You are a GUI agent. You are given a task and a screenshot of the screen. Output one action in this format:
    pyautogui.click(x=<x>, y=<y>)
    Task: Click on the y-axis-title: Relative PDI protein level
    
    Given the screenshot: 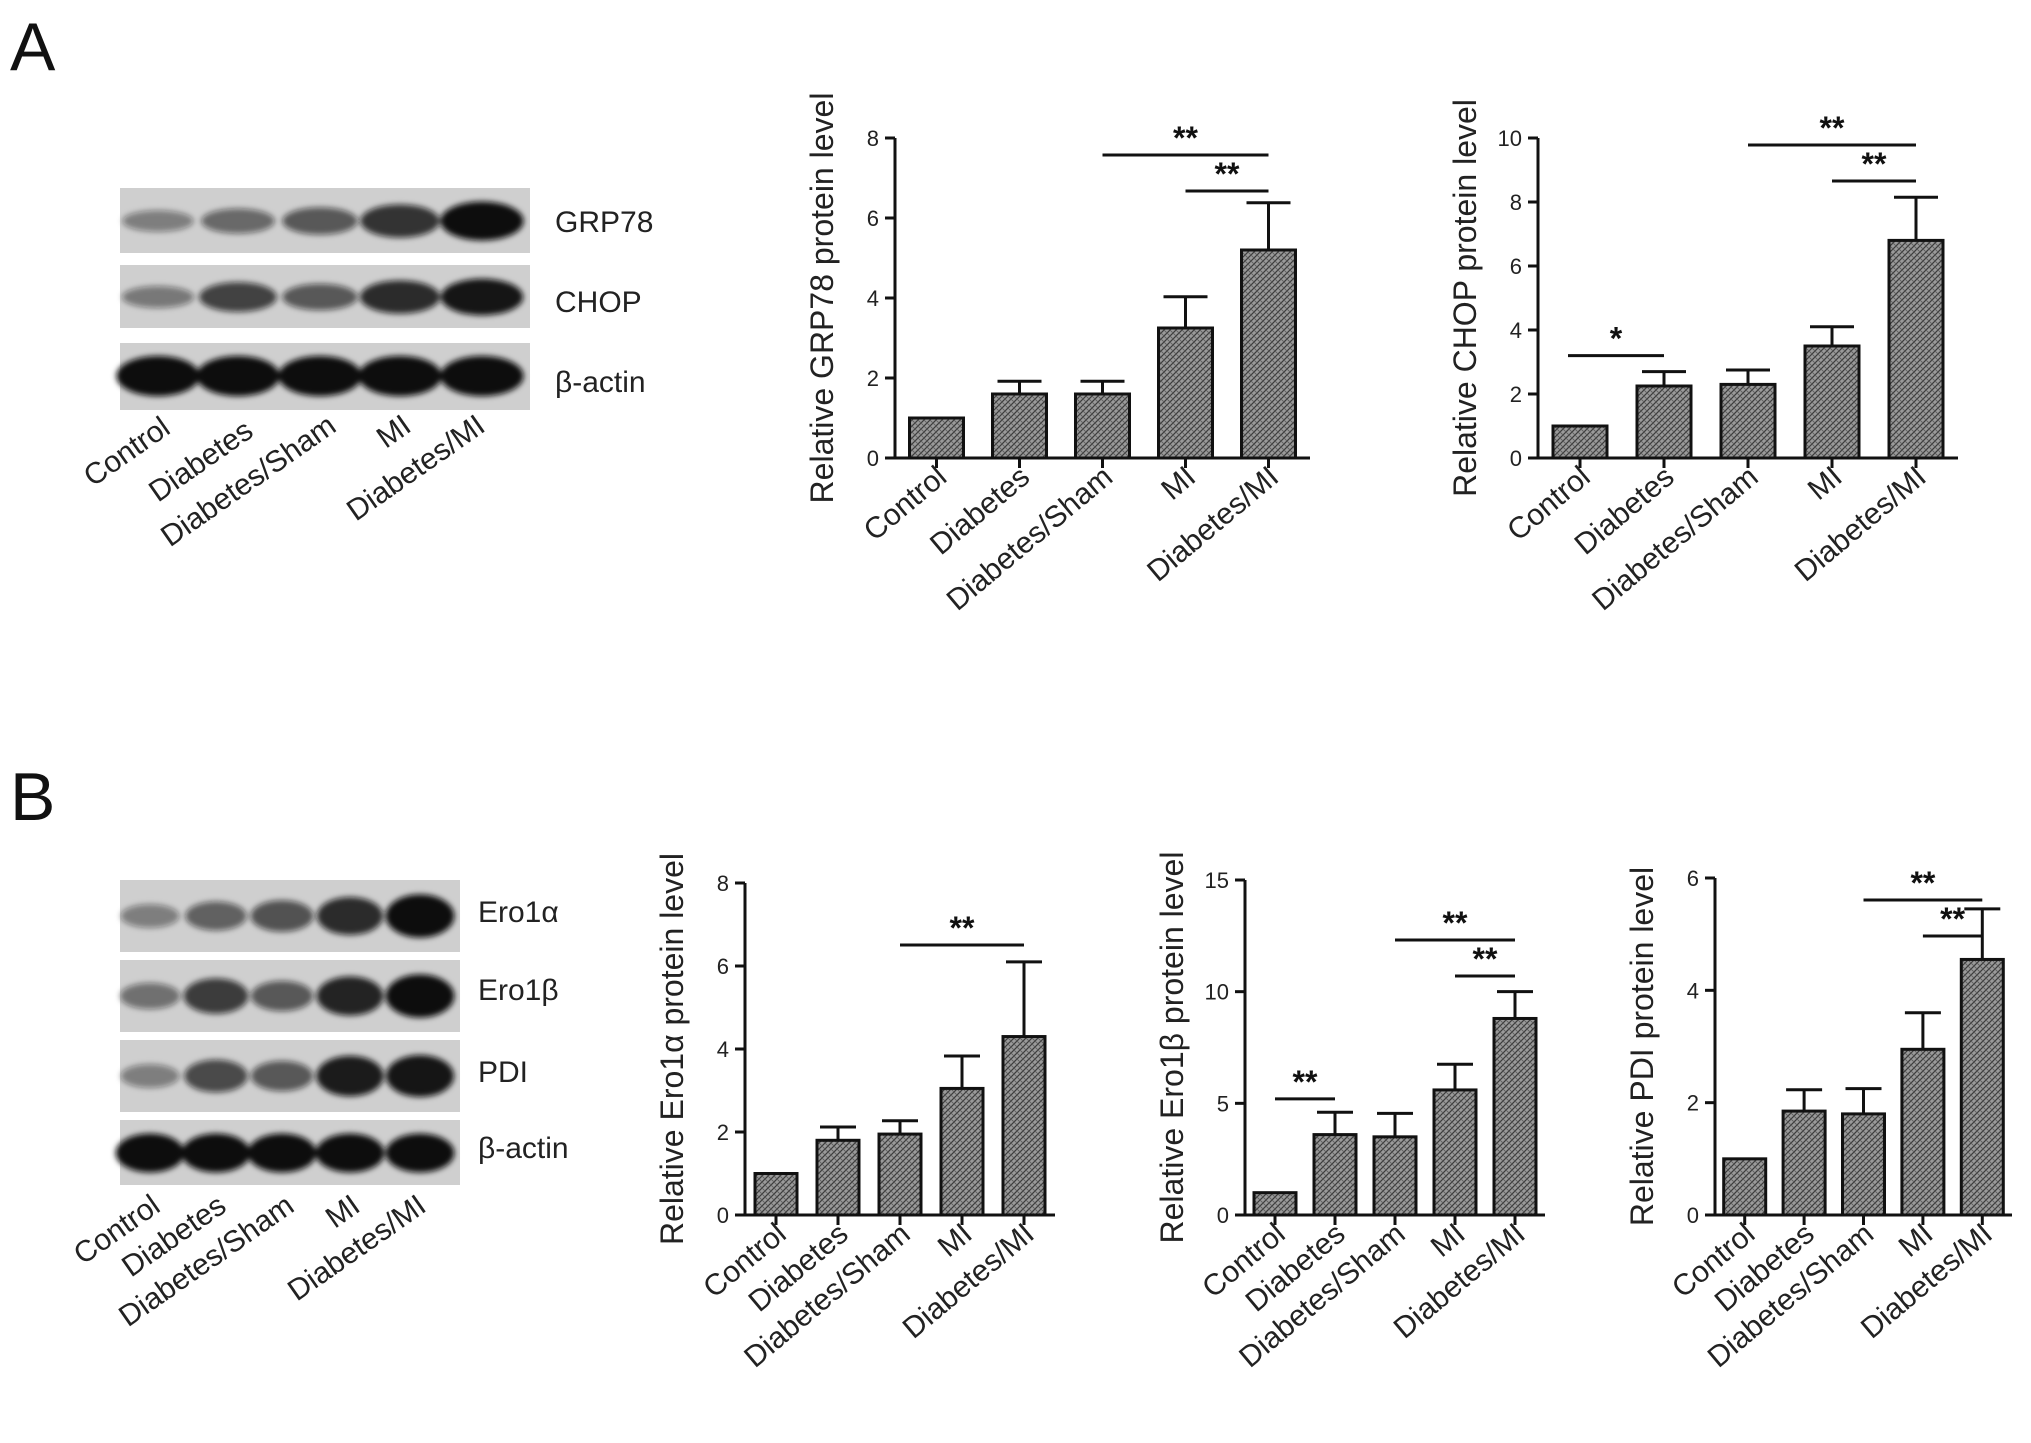 What is the action you would take?
    pyautogui.click(x=1642, y=1046)
    